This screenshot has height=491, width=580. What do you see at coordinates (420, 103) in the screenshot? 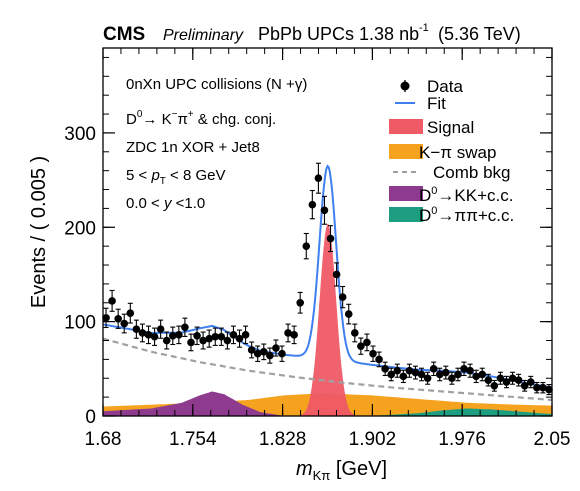
I see `legend-fit: Fit` at bounding box center [420, 103].